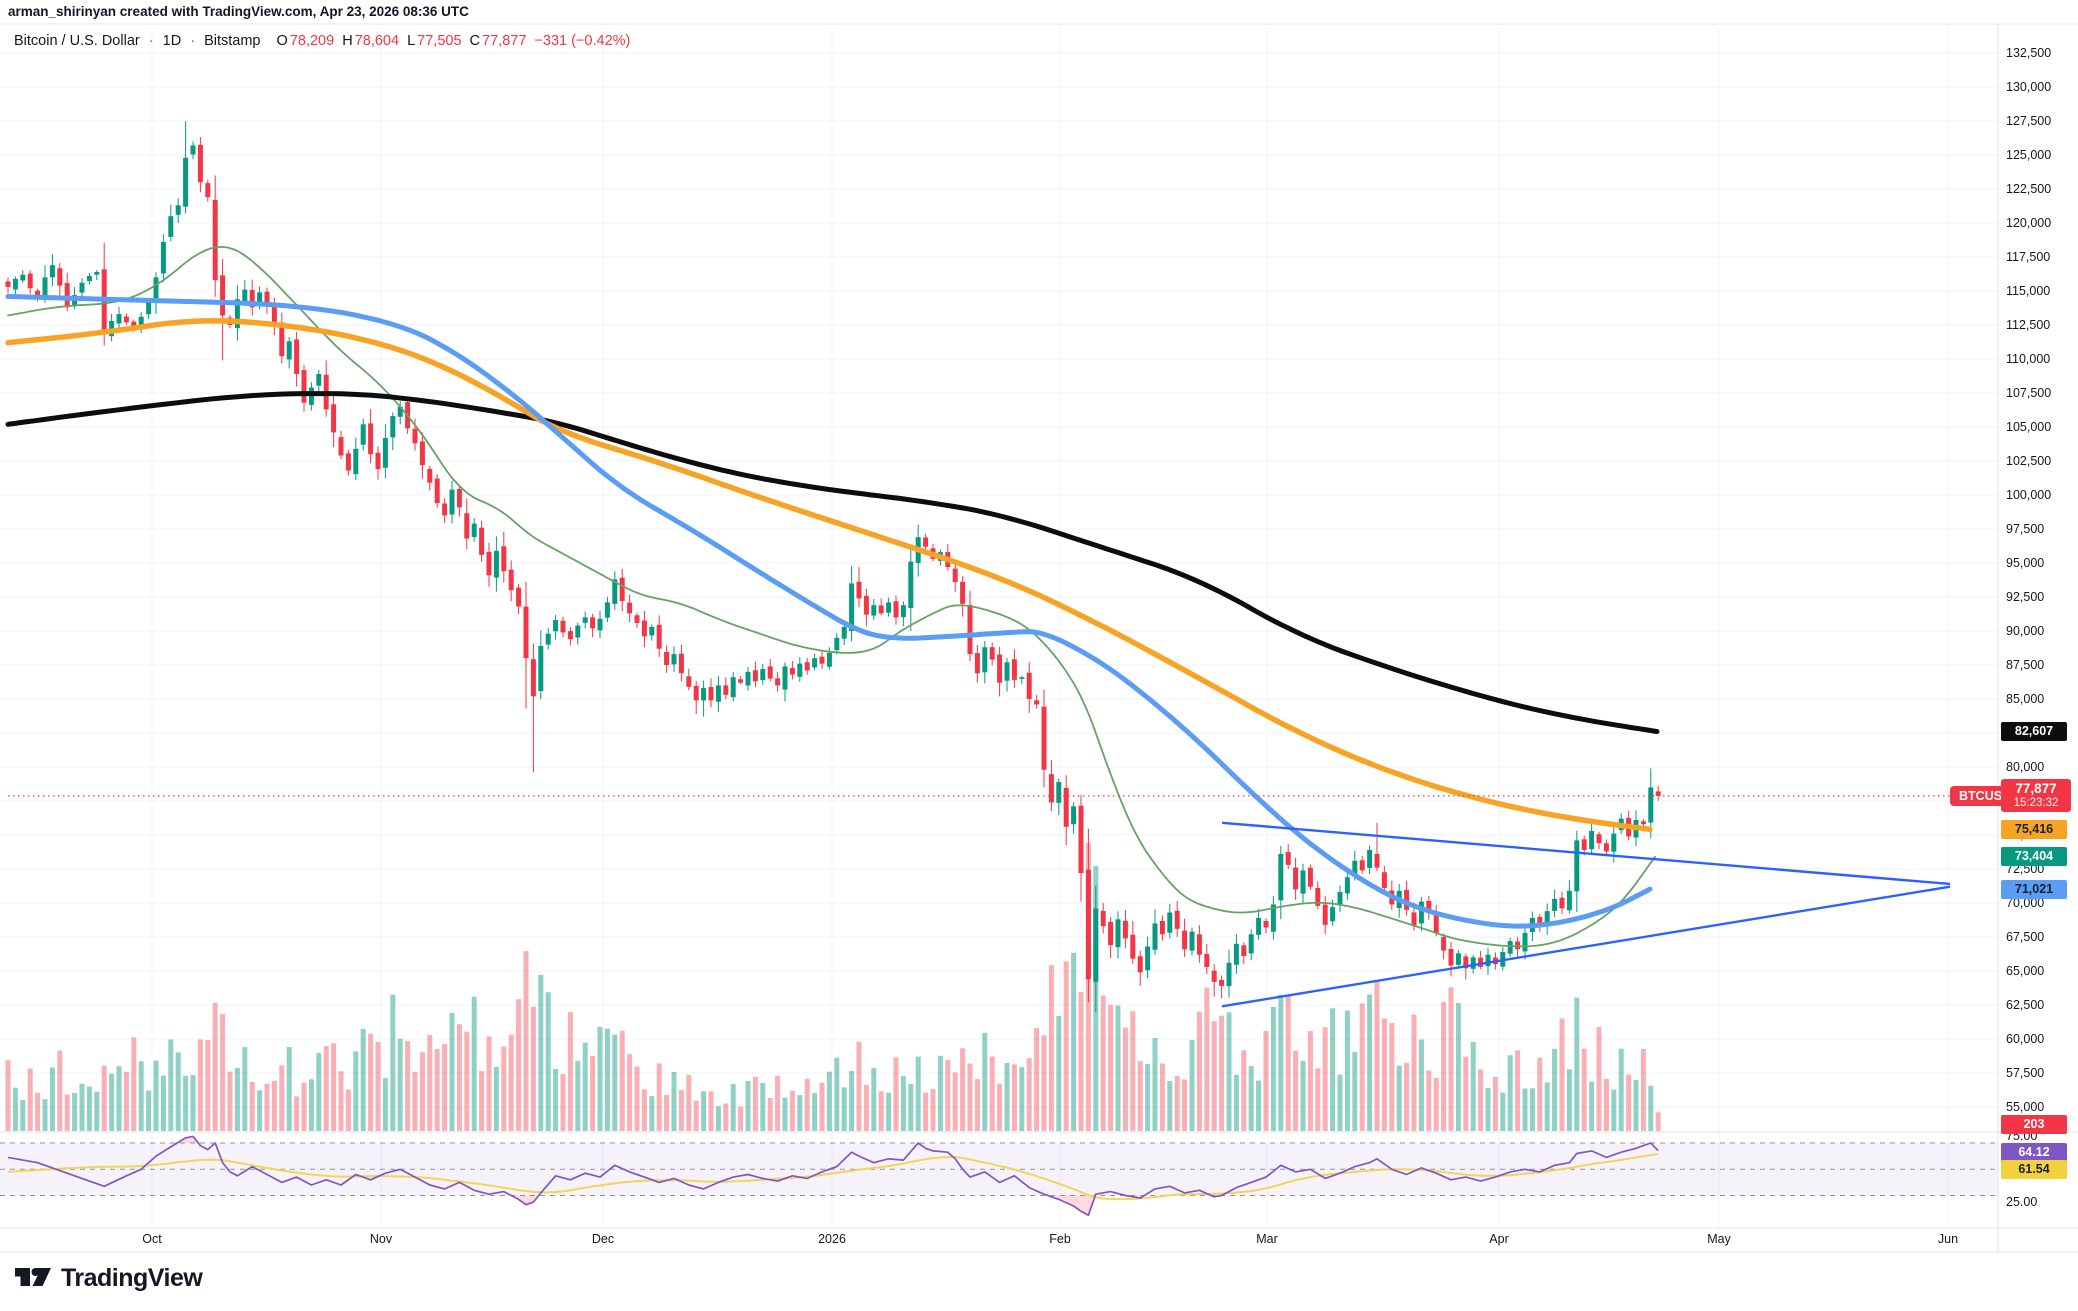  I want to click on price-tick-label: 105,000, so click(2029, 427).